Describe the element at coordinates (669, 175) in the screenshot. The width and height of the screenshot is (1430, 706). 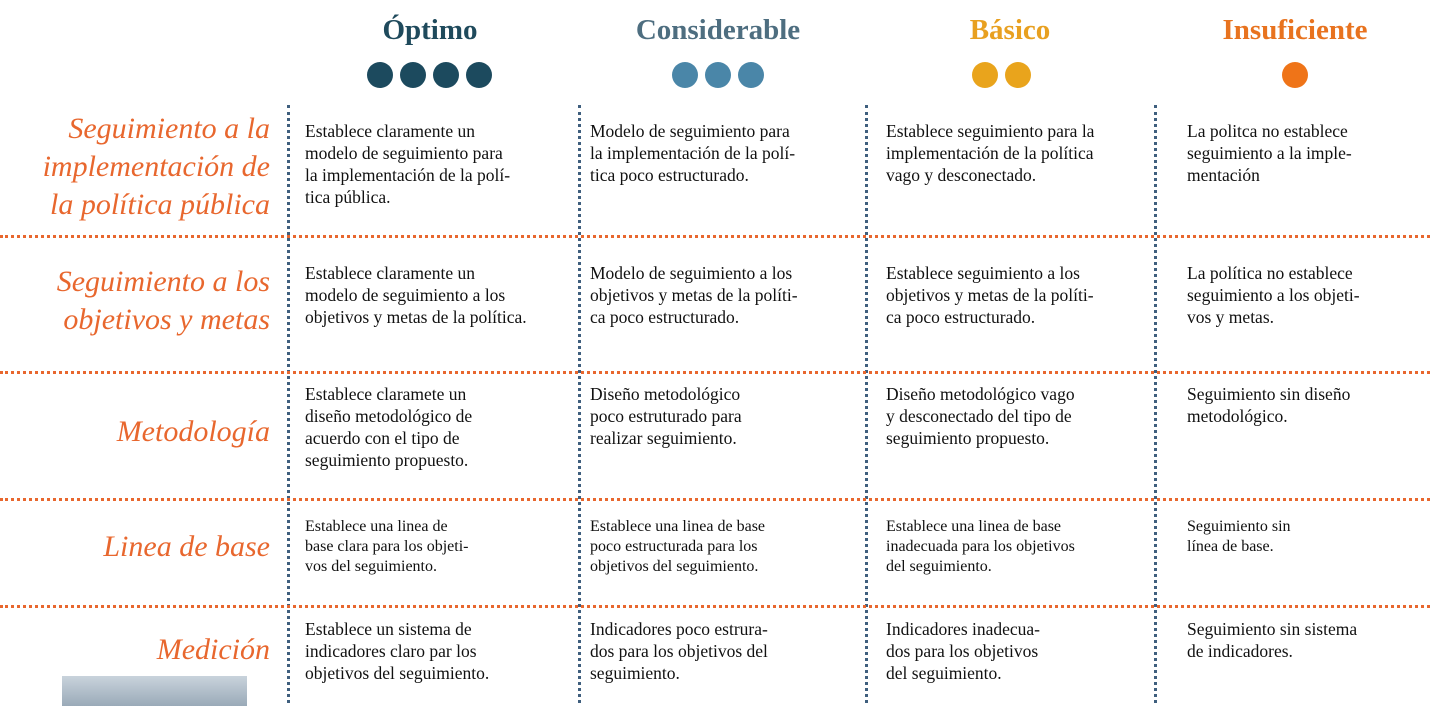
I see `cell-text: tica poco estructurado.` at that location.